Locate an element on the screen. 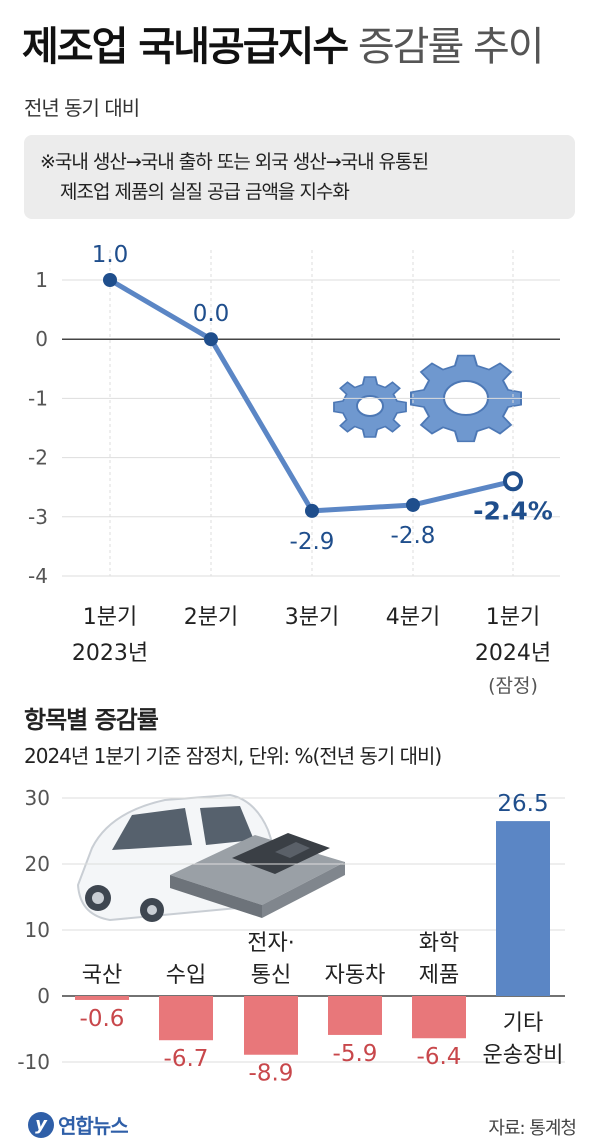  category-label: 자동차 is located at coordinates (355, 975).